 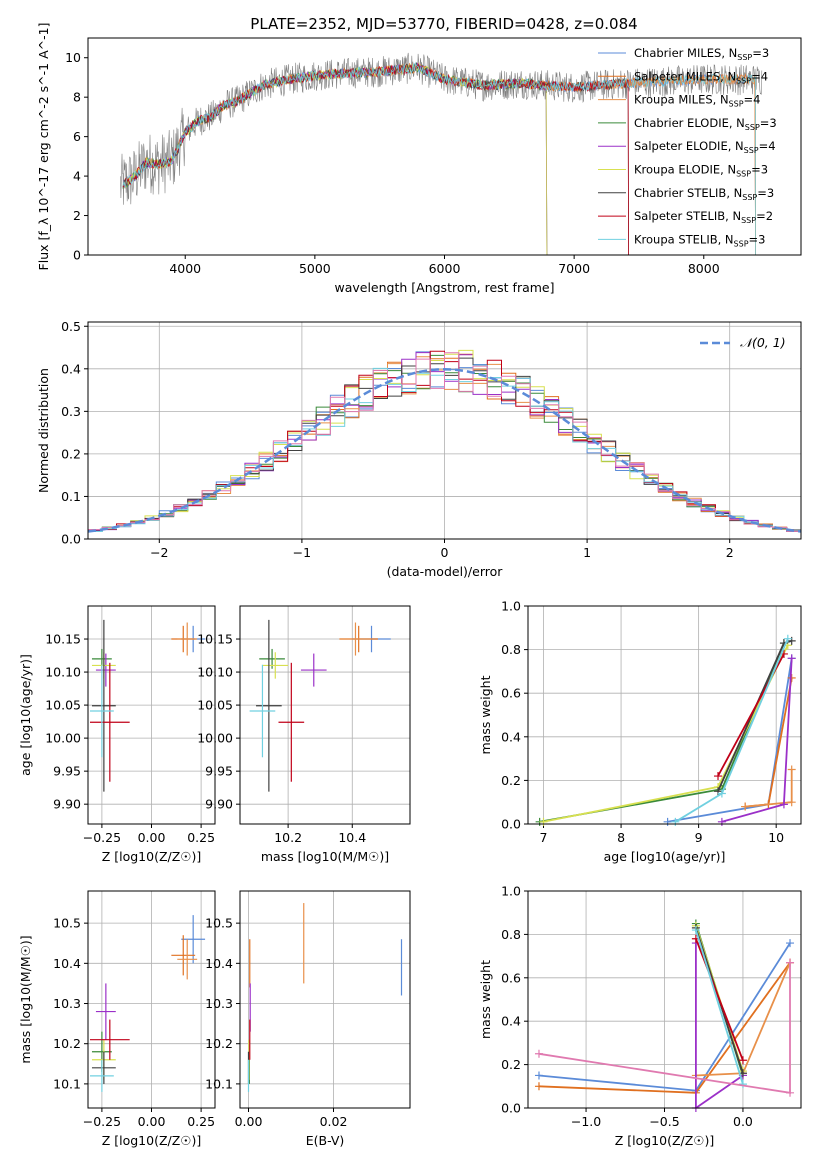 I want to click on residuals-xtick-label: −1, so click(x=302, y=552).